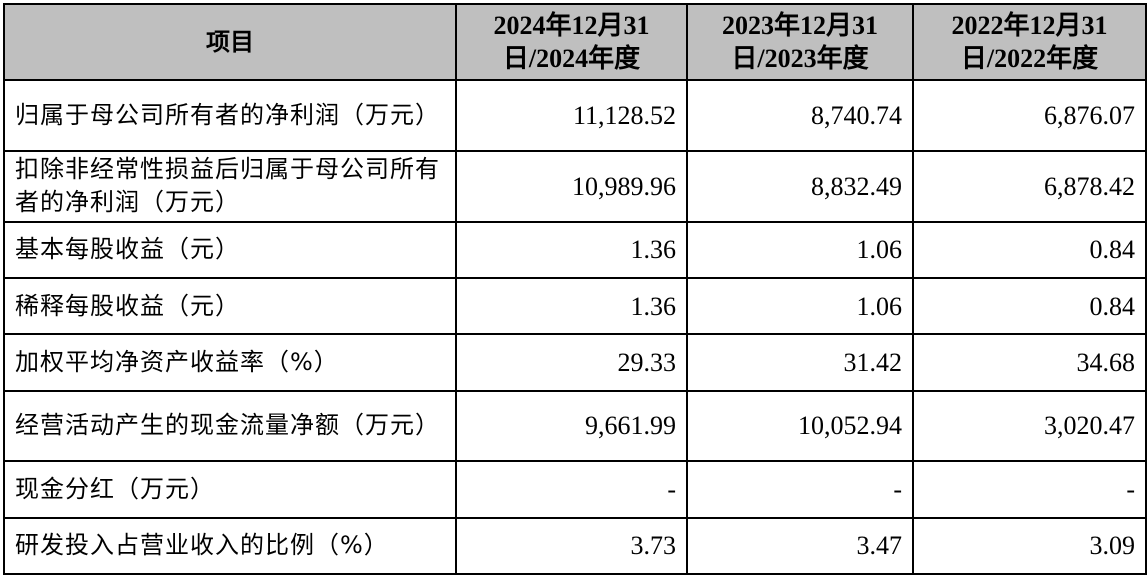  Describe the element at coordinates (800, 546) in the screenshot. I see `value-2023: 3.47` at that location.